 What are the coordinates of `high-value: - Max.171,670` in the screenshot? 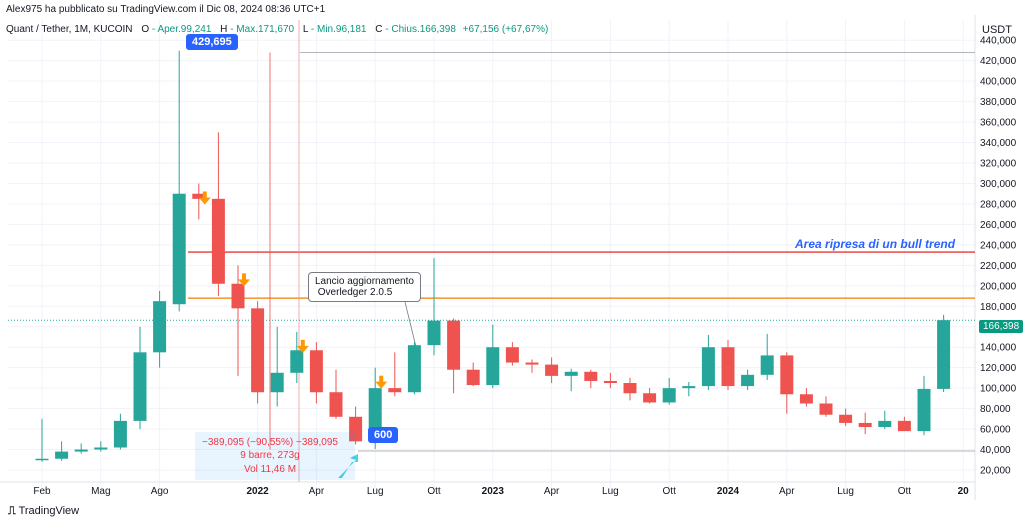 It's located at (262, 29).